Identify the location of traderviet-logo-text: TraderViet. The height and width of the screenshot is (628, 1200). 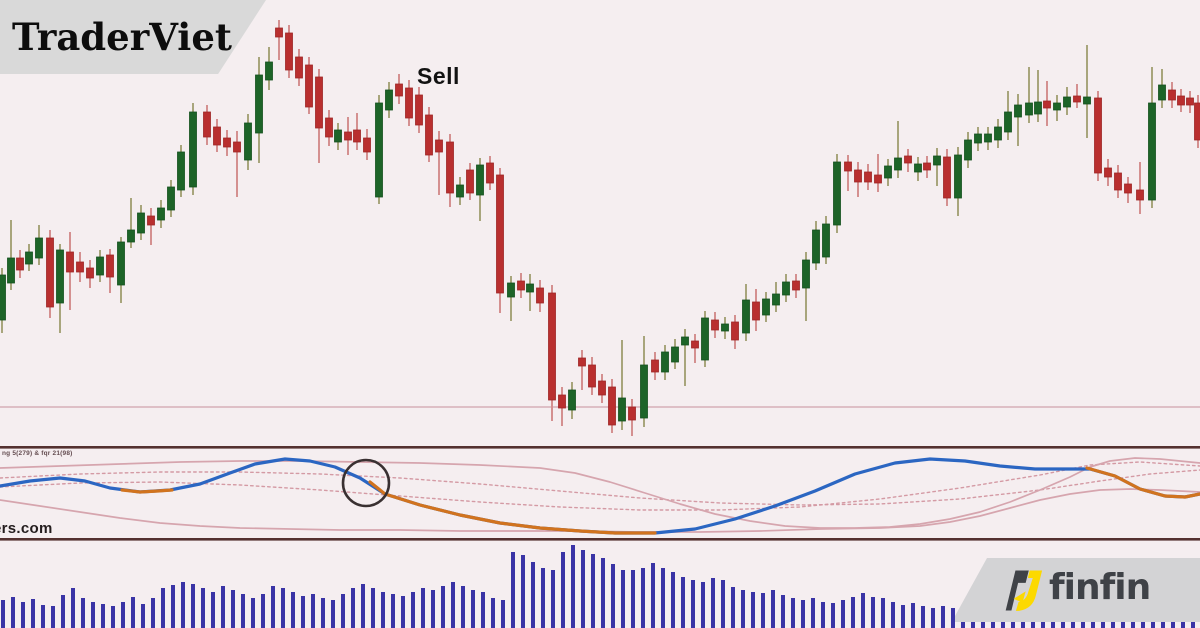
(122, 37).